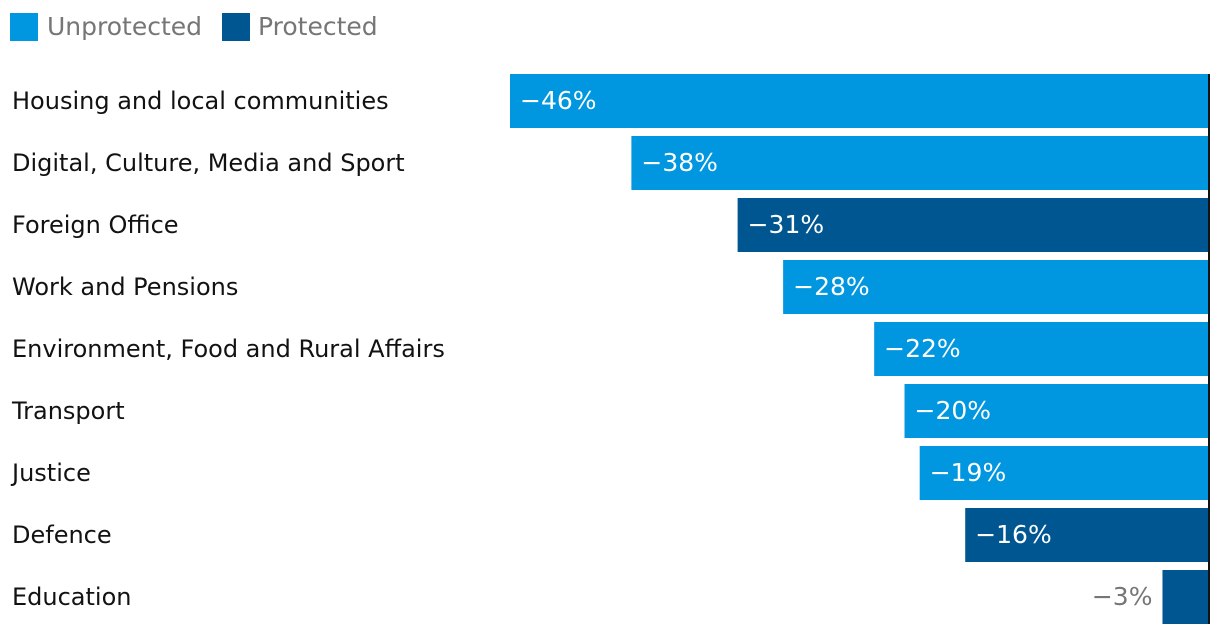  What do you see at coordinates (24, 27) in the screenshot?
I see `legend-swatch-unprotected` at bounding box center [24, 27].